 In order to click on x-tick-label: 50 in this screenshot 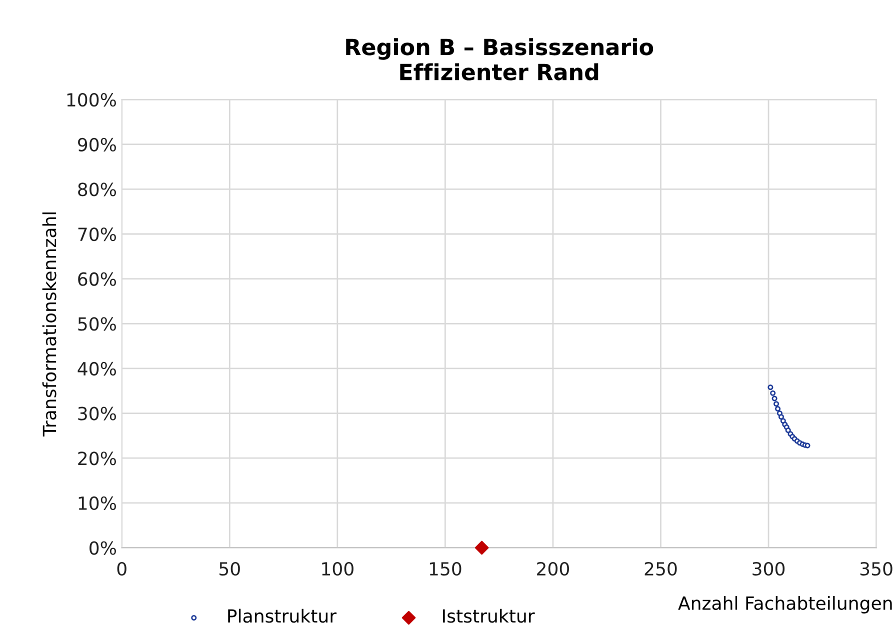, I will do `click(230, 569)`.